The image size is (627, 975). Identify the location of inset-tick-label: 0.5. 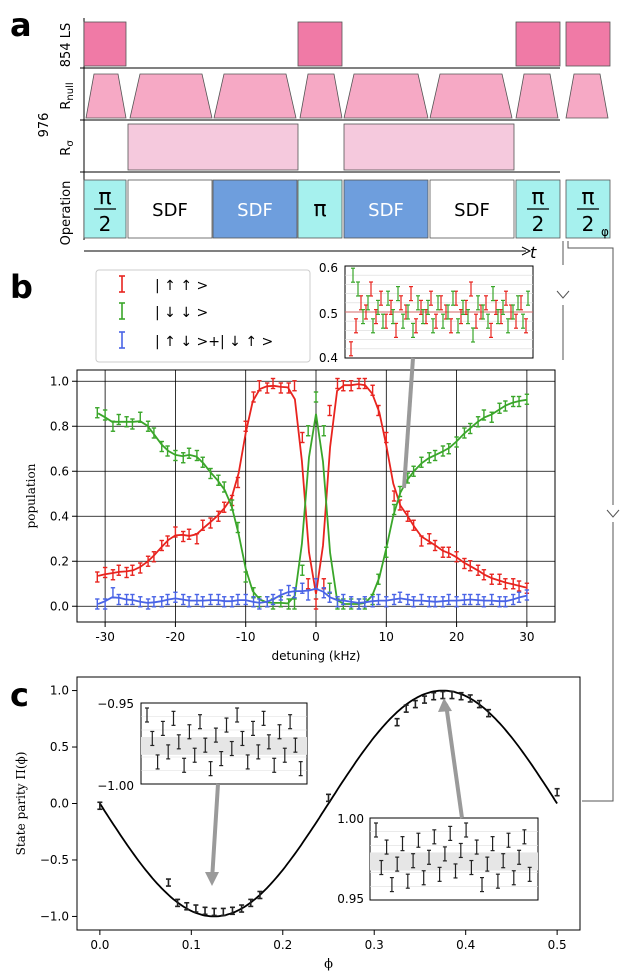
(328, 314).